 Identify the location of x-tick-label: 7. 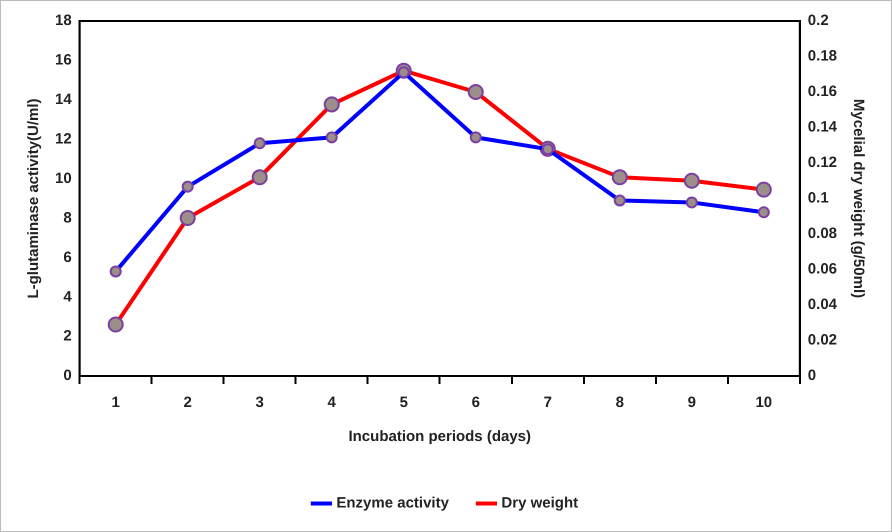
(548, 403).